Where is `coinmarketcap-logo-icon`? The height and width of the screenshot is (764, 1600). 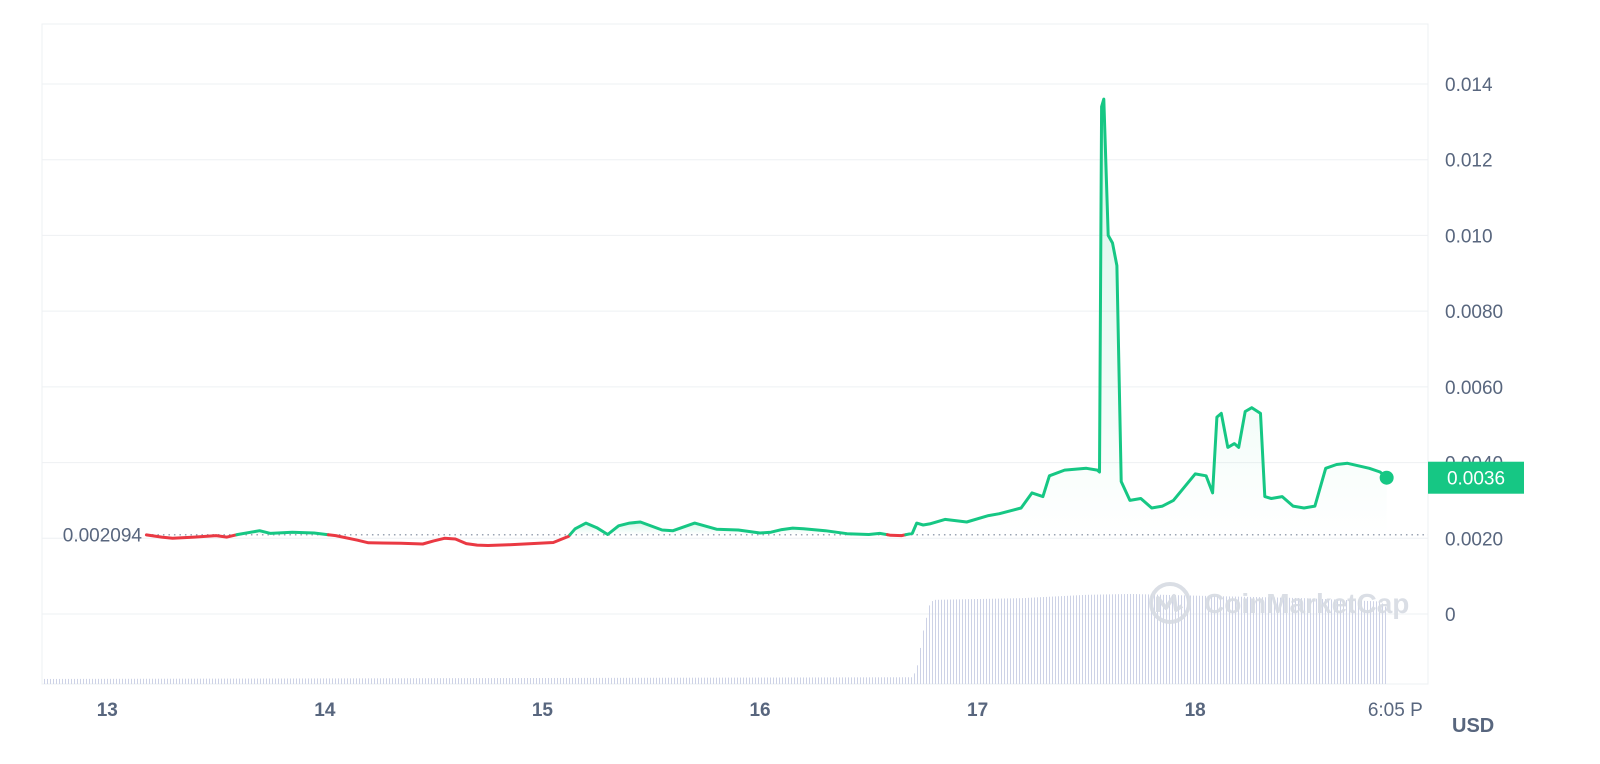
coinmarketcap-logo-icon is located at coordinates (1170, 603).